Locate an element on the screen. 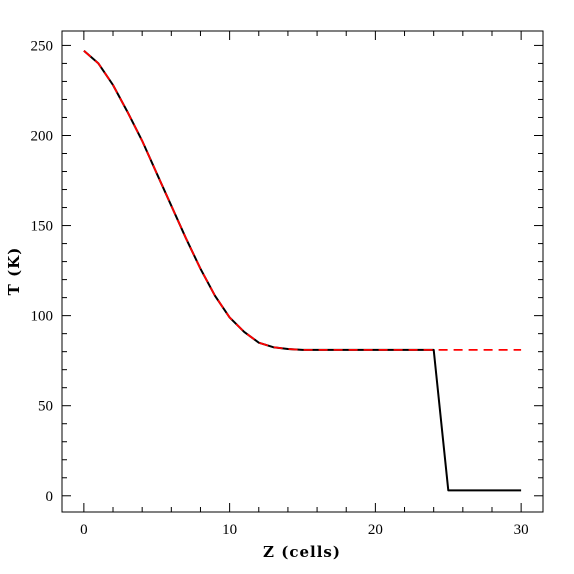 Image resolution: width=574 pixels, height=574 pixels. x-tick-label: 20 is located at coordinates (375, 530).